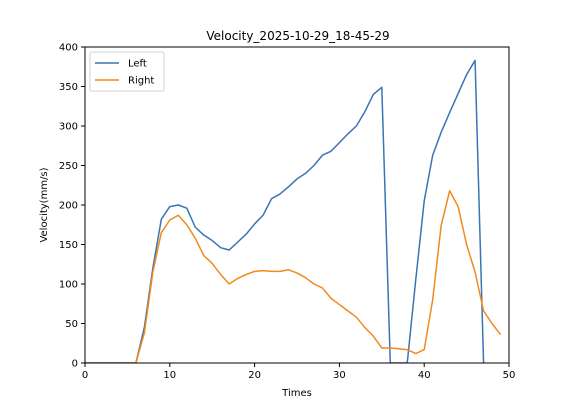  I want to click on y-tick-label: 0, so click(75, 364).